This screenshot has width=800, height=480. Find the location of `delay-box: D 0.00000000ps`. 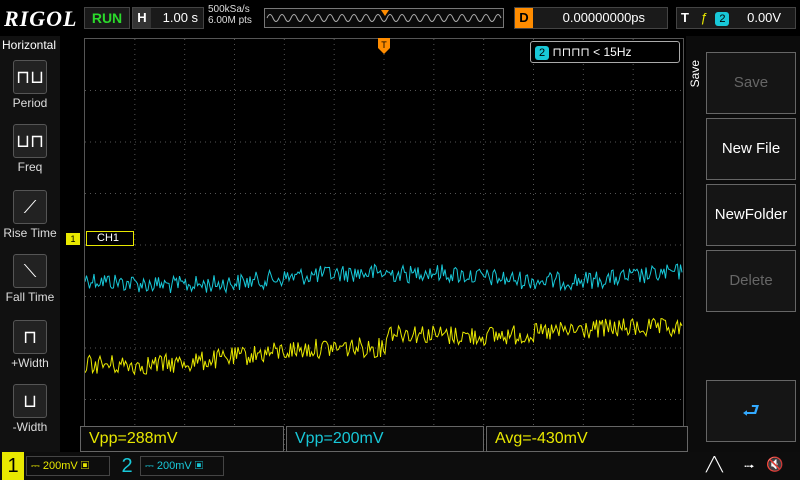

delay-box: D 0.00000000ps is located at coordinates (591, 18).